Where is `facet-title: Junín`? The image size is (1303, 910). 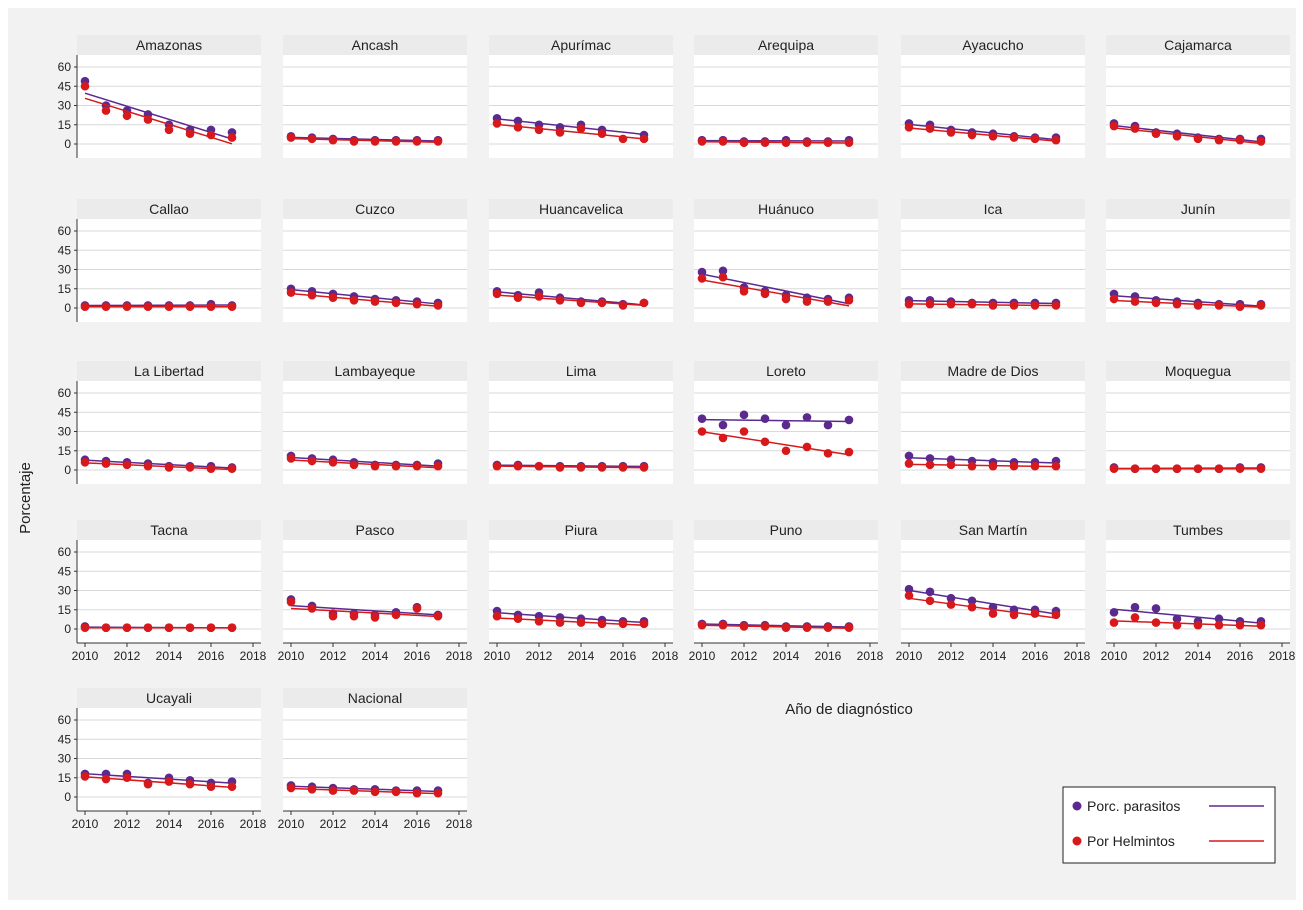 facet-title: Junín is located at coordinates (1198, 209).